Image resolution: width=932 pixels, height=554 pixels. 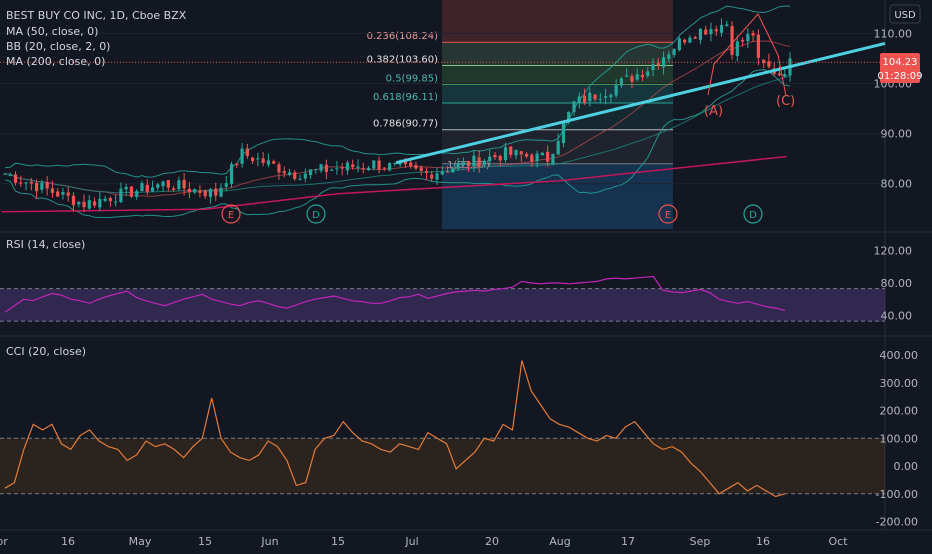 I want to click on event-marker-letter: E, so click(x=668, y=215).